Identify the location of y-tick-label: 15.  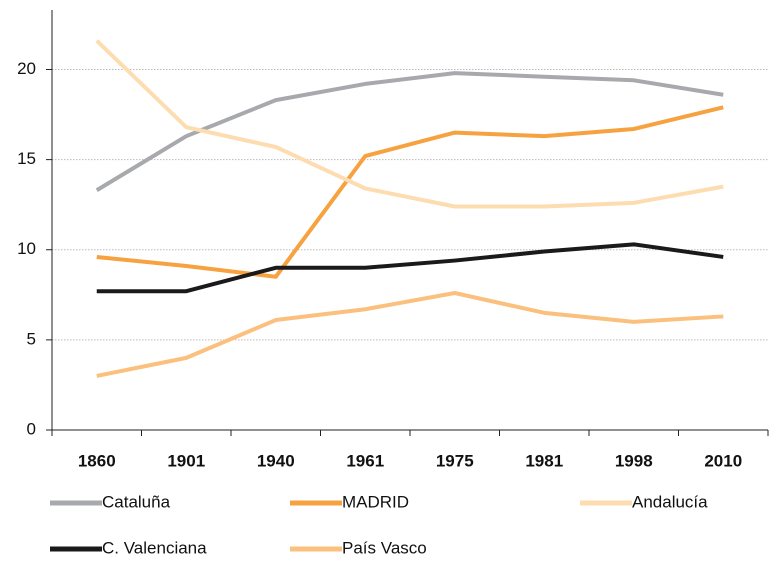
(26, 158).